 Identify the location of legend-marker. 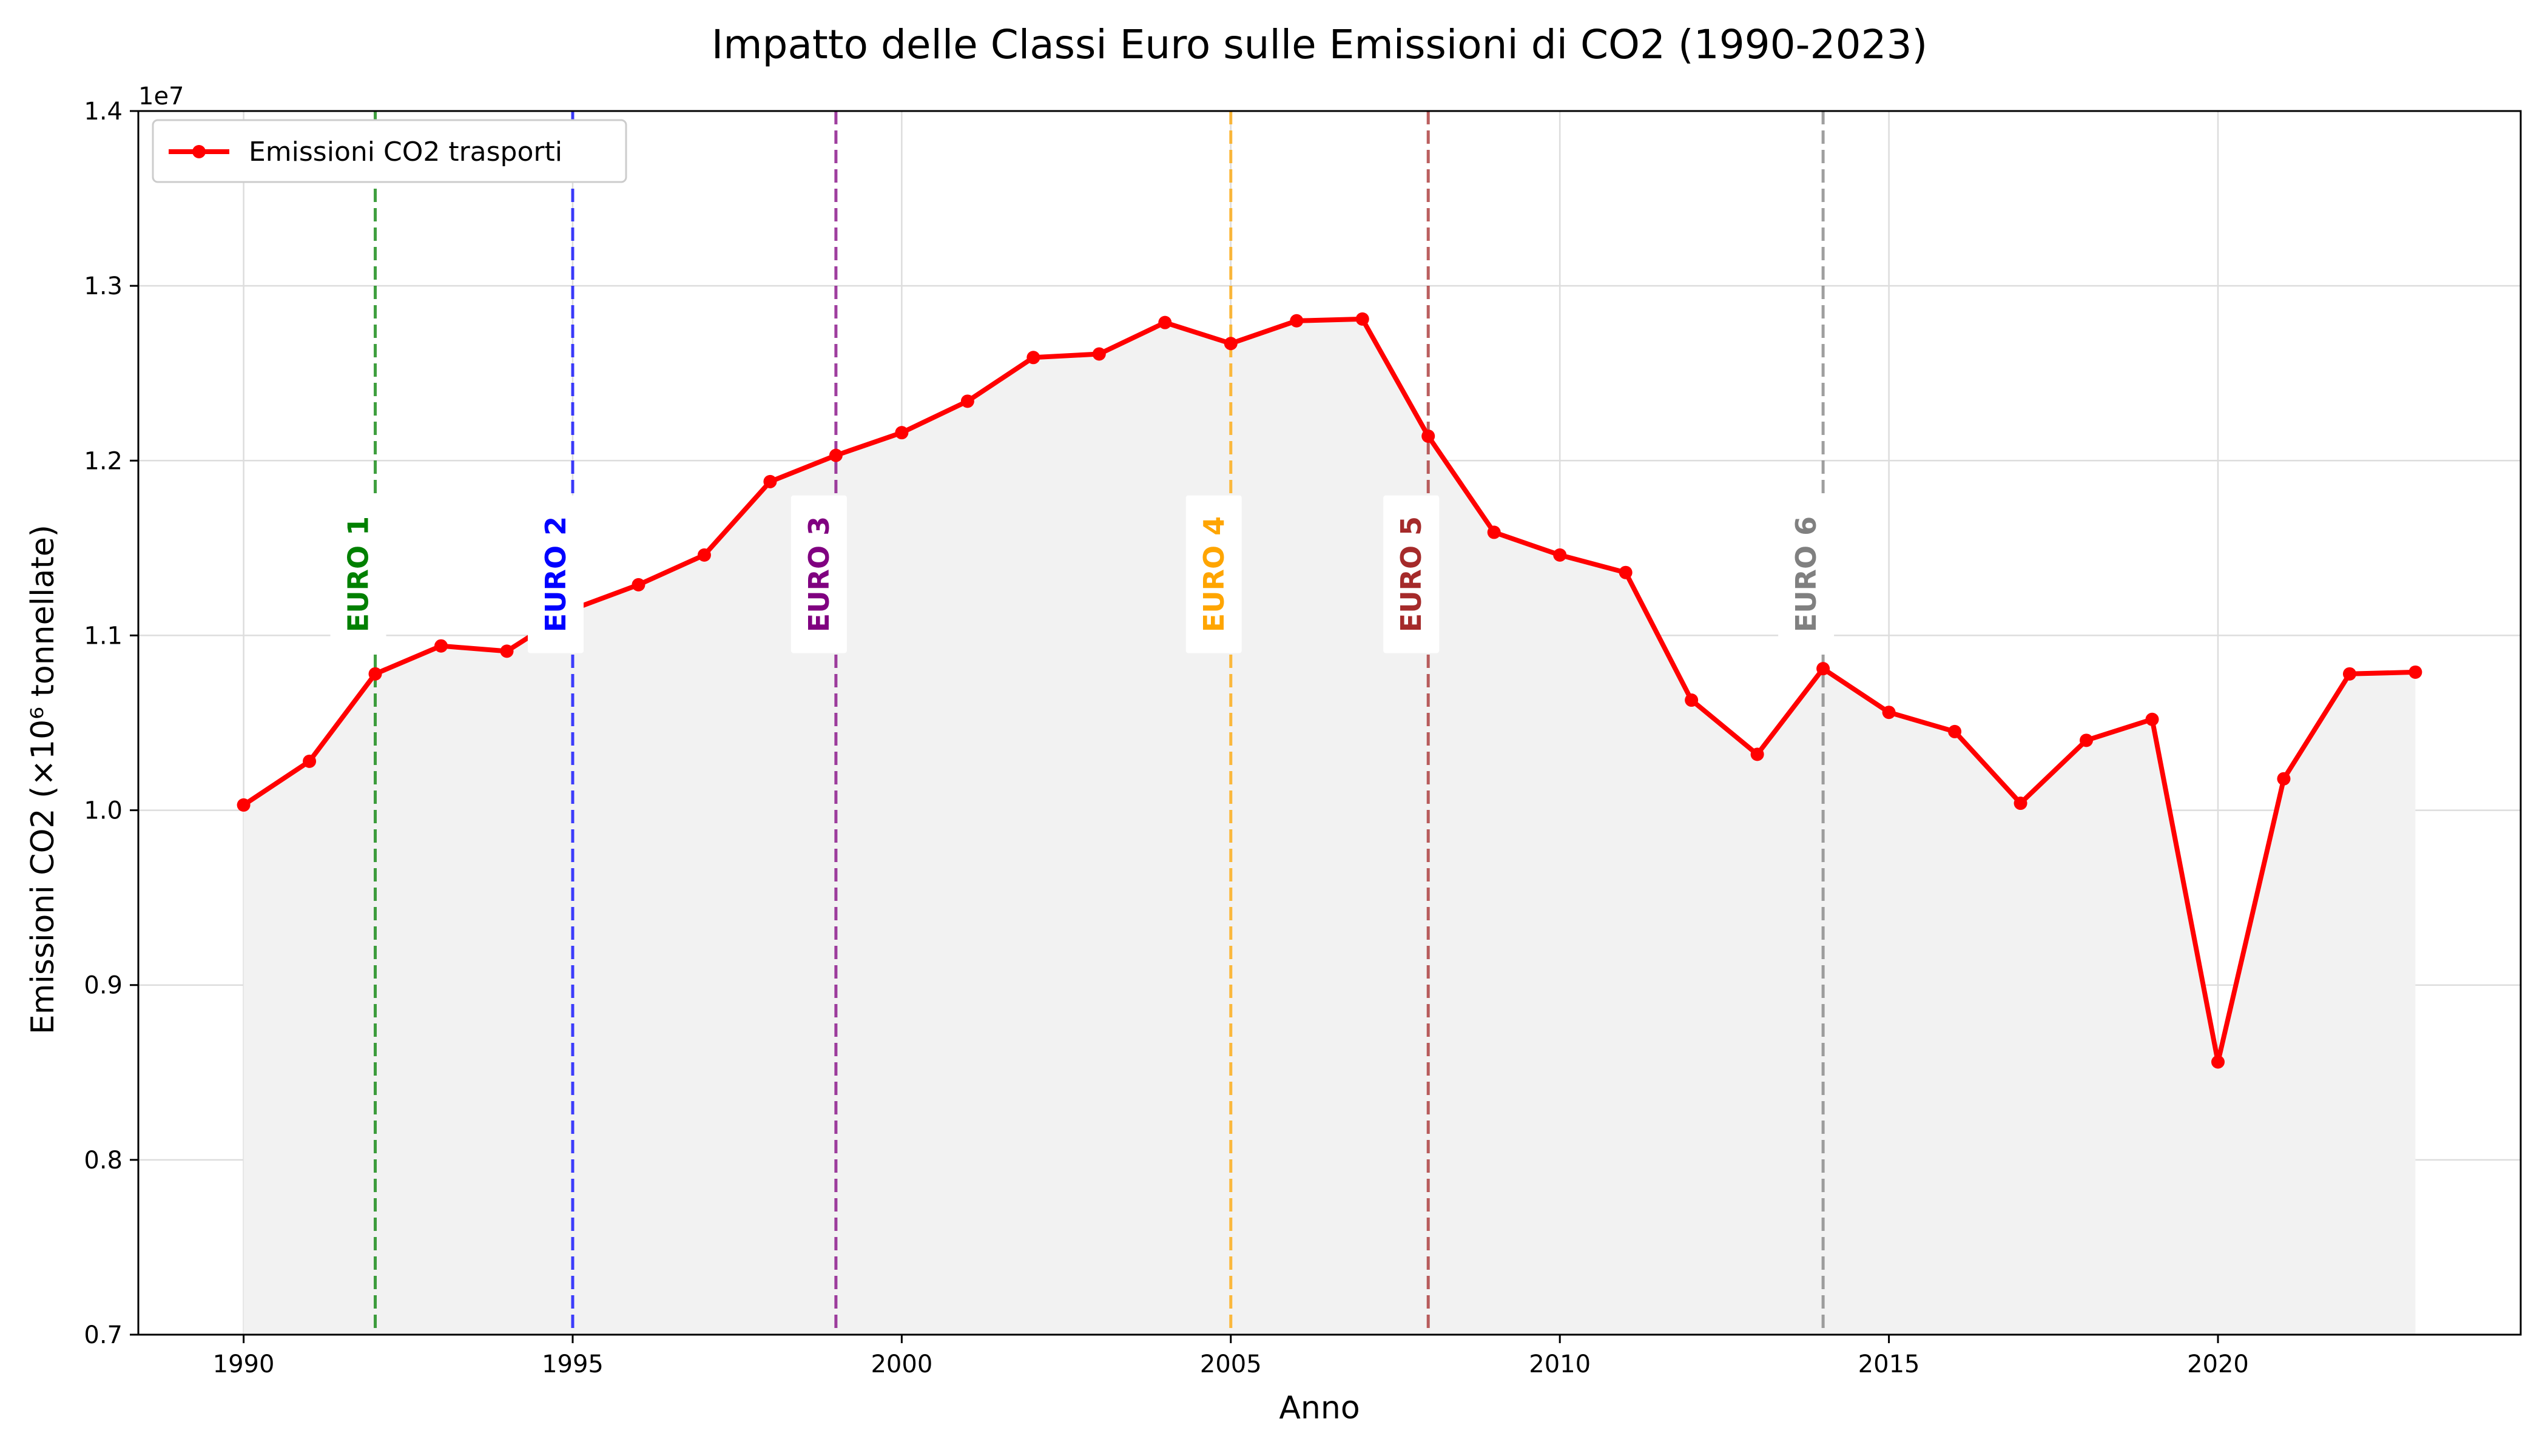
(199, 151).